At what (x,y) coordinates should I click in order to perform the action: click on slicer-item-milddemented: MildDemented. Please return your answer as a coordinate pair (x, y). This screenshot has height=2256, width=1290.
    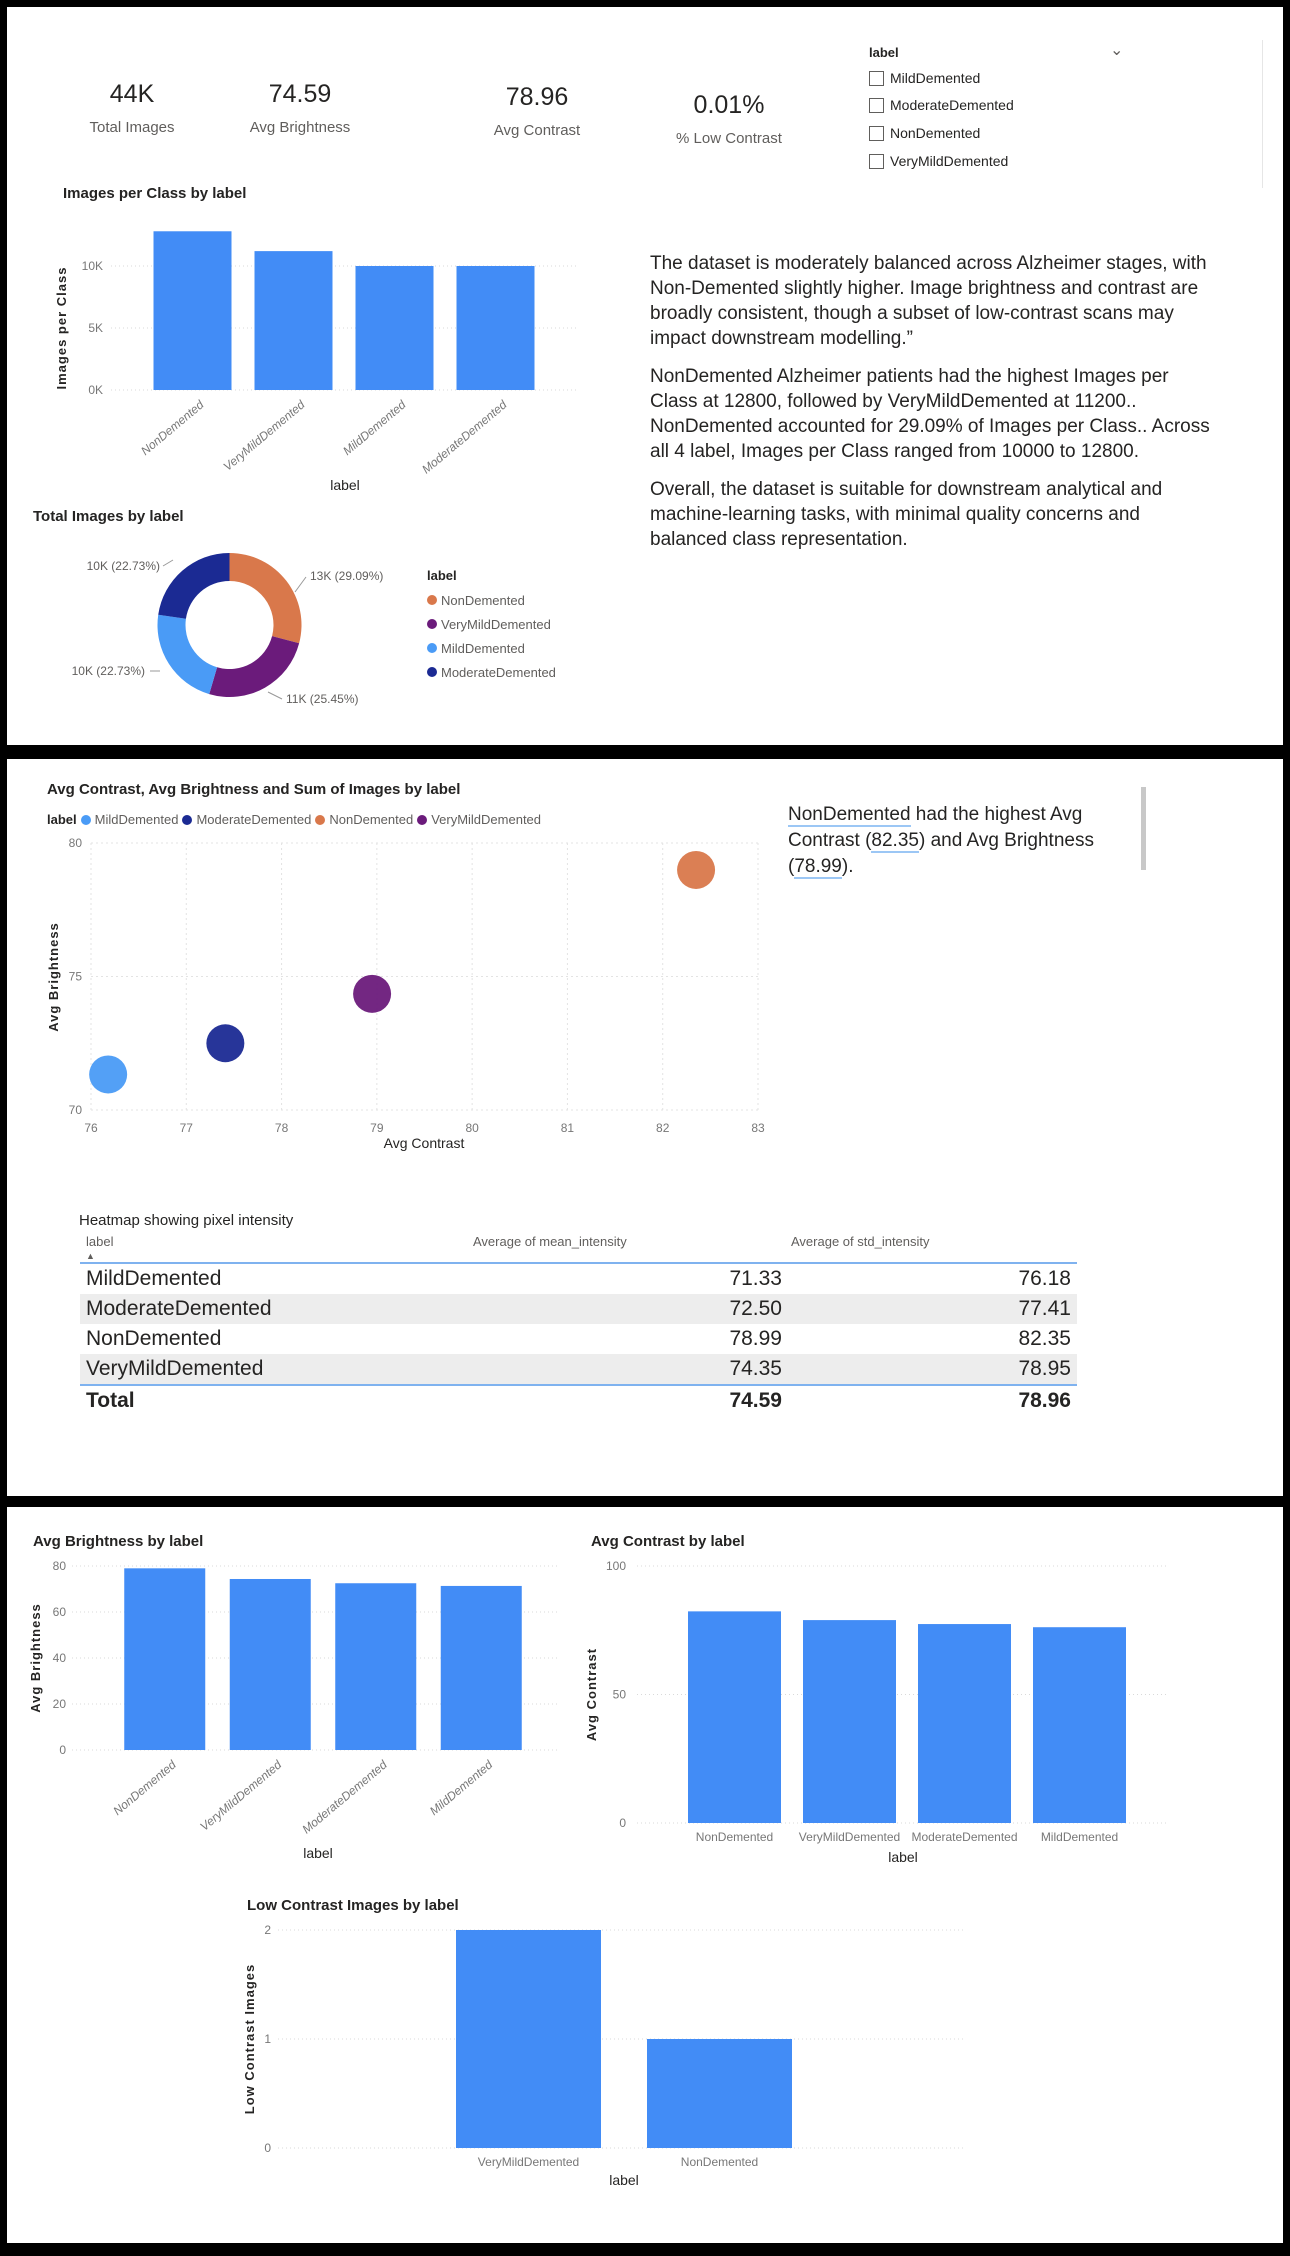
    Looking at the image, I should click on (924, 78).